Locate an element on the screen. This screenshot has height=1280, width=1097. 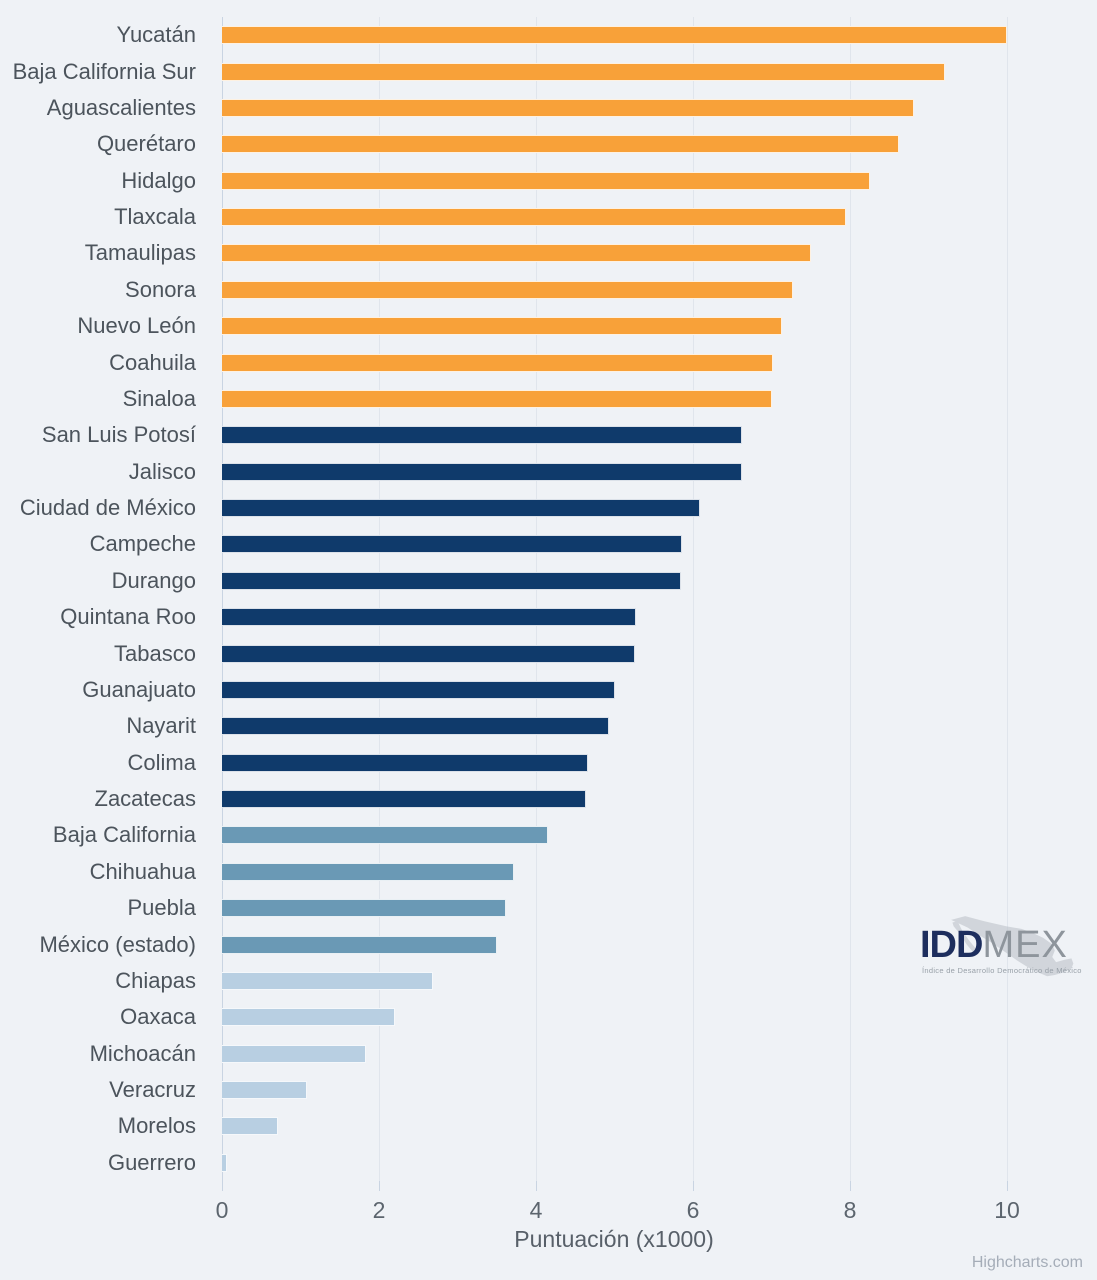
category-label: Quintana Roo is located at coordinates (128, 617).